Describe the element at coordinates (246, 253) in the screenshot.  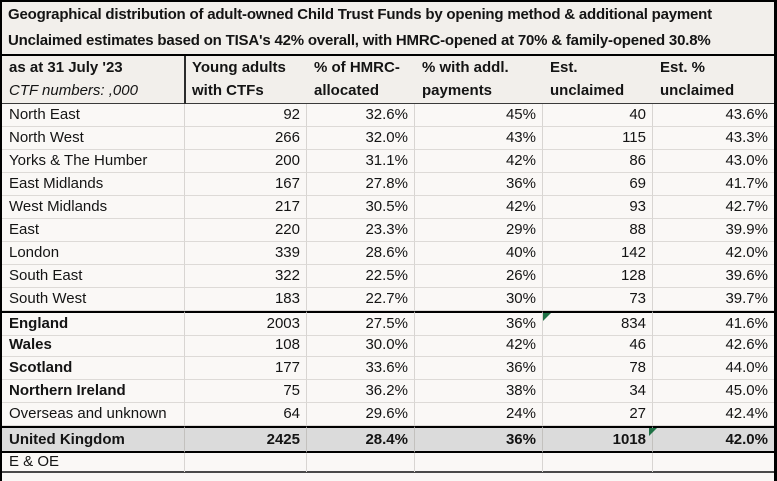
I see `cell-ctfs: 339` at that location.